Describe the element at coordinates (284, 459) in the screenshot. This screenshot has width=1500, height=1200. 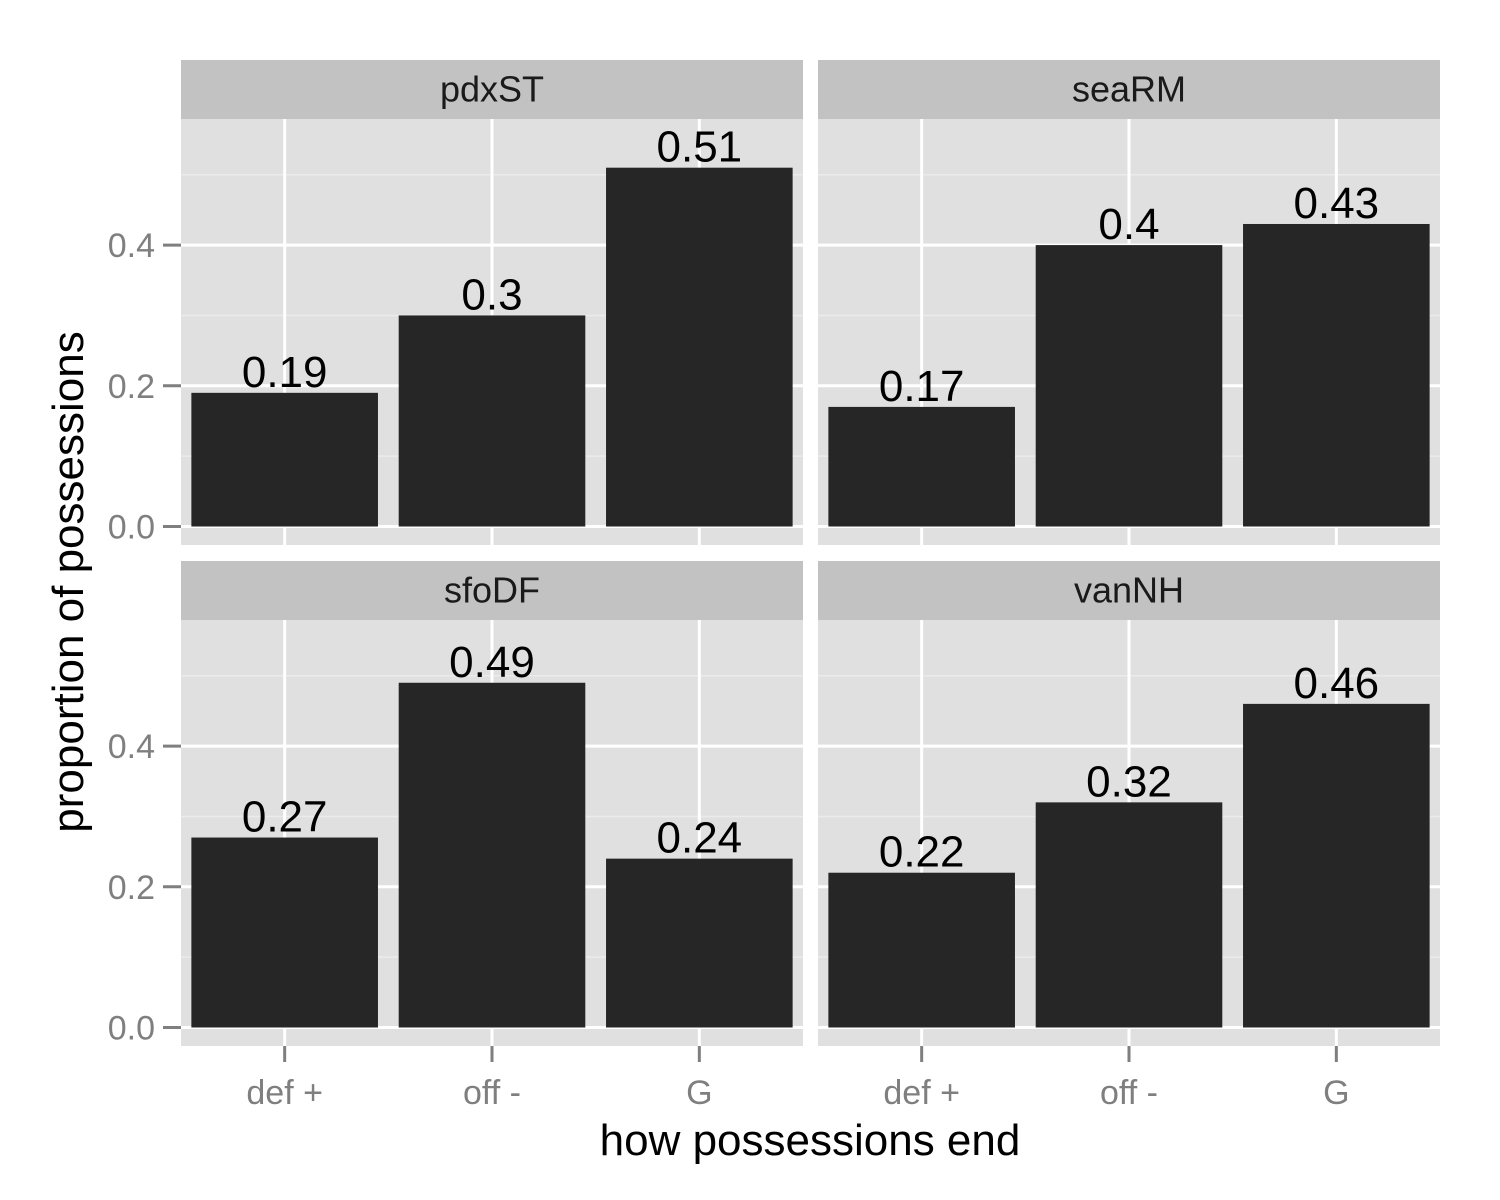
I see `bar-def-pdxST` at that location.